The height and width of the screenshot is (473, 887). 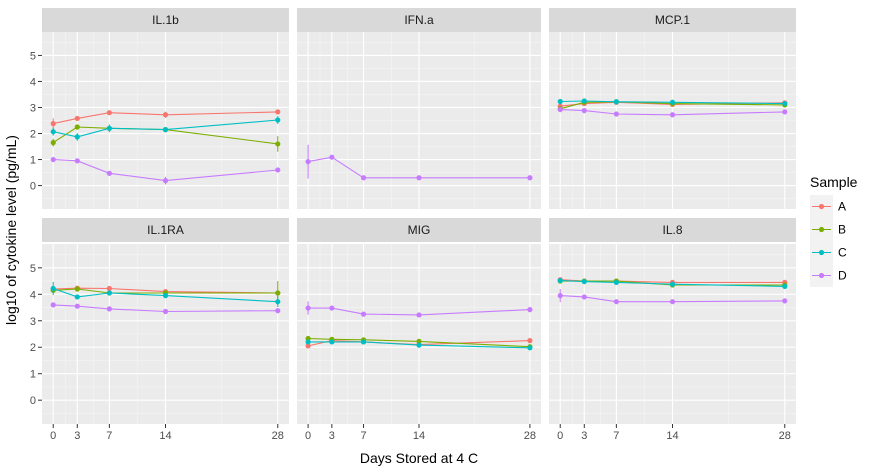 I want to click on x-tick-label: 28, so click(x=530, y=436).